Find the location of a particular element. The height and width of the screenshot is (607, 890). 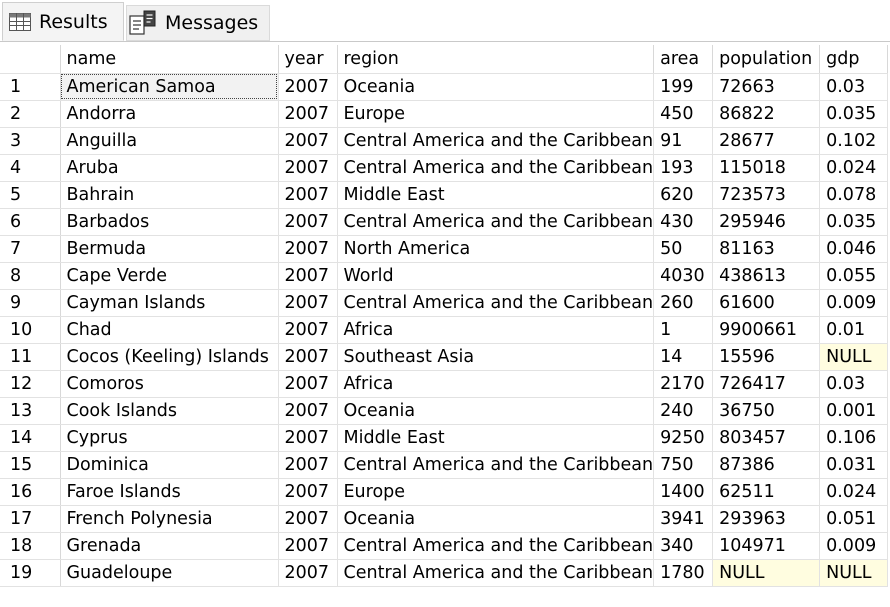

cell-gdp: 0.055 is located at coordinates (854, 276).